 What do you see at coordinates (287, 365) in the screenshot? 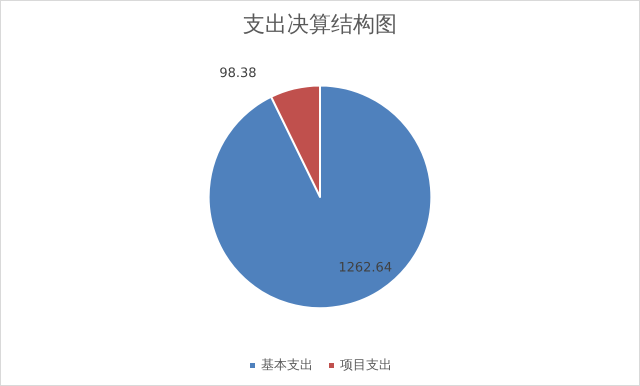
I see `legend-label: 基本支出` at bounding box center [287, 365].